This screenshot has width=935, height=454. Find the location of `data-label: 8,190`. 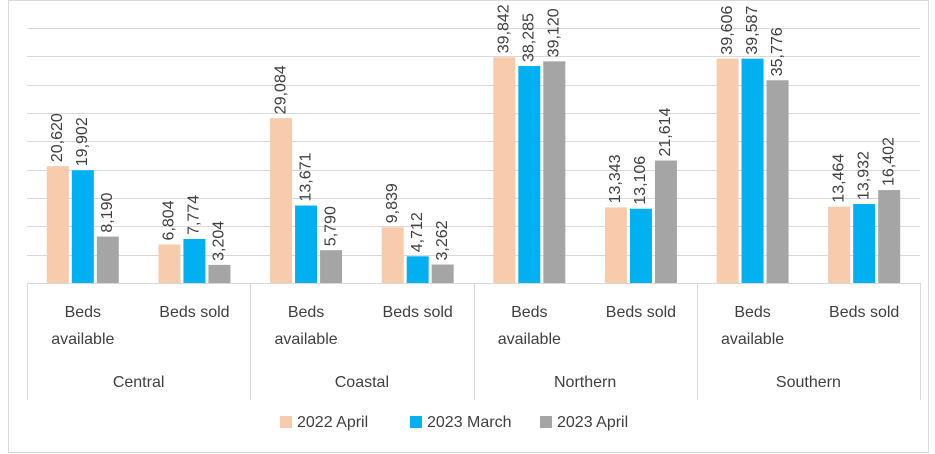

data-label: 8,190 is located at coordinates (107, 212).